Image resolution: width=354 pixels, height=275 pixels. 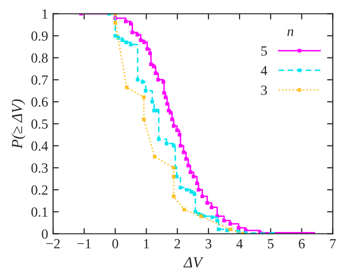 What do you see at coordinates (115, 243) in the screenshot?
I see `x-tick-label: 0` at bounding box center [115, 243].